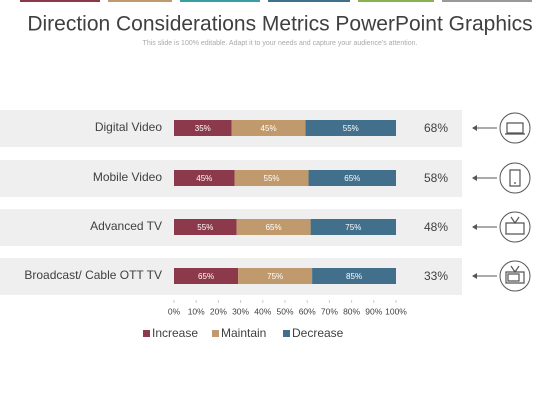 This screenshot has width=560, height=420. I want to click on x-tick-label: 70%, so click(329, 311).